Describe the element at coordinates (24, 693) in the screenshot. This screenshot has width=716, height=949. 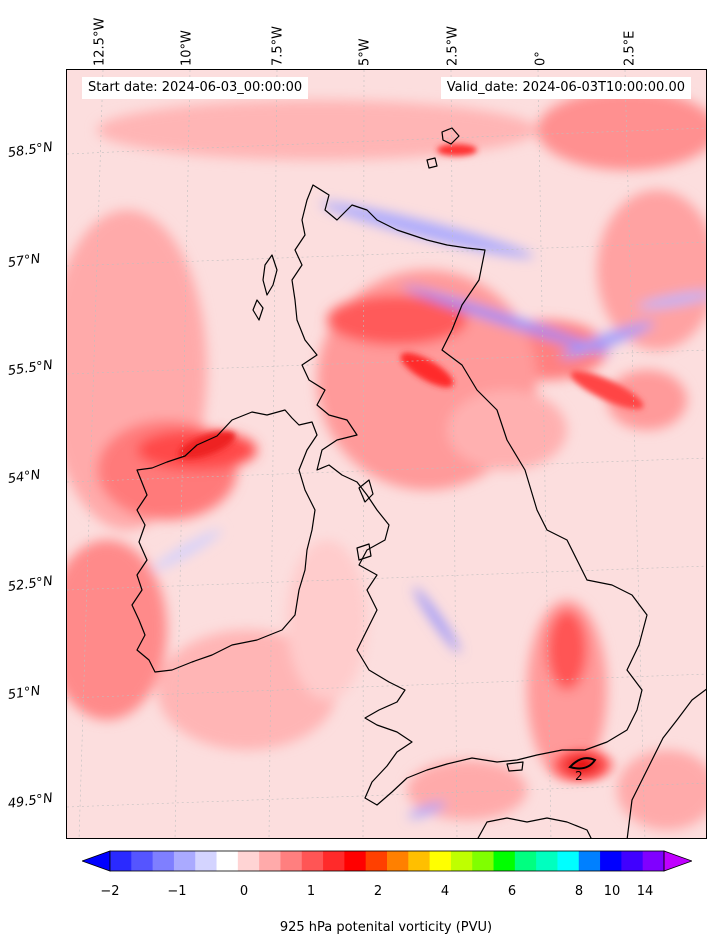
I see `lat-label-51n: 51°N` at that location.